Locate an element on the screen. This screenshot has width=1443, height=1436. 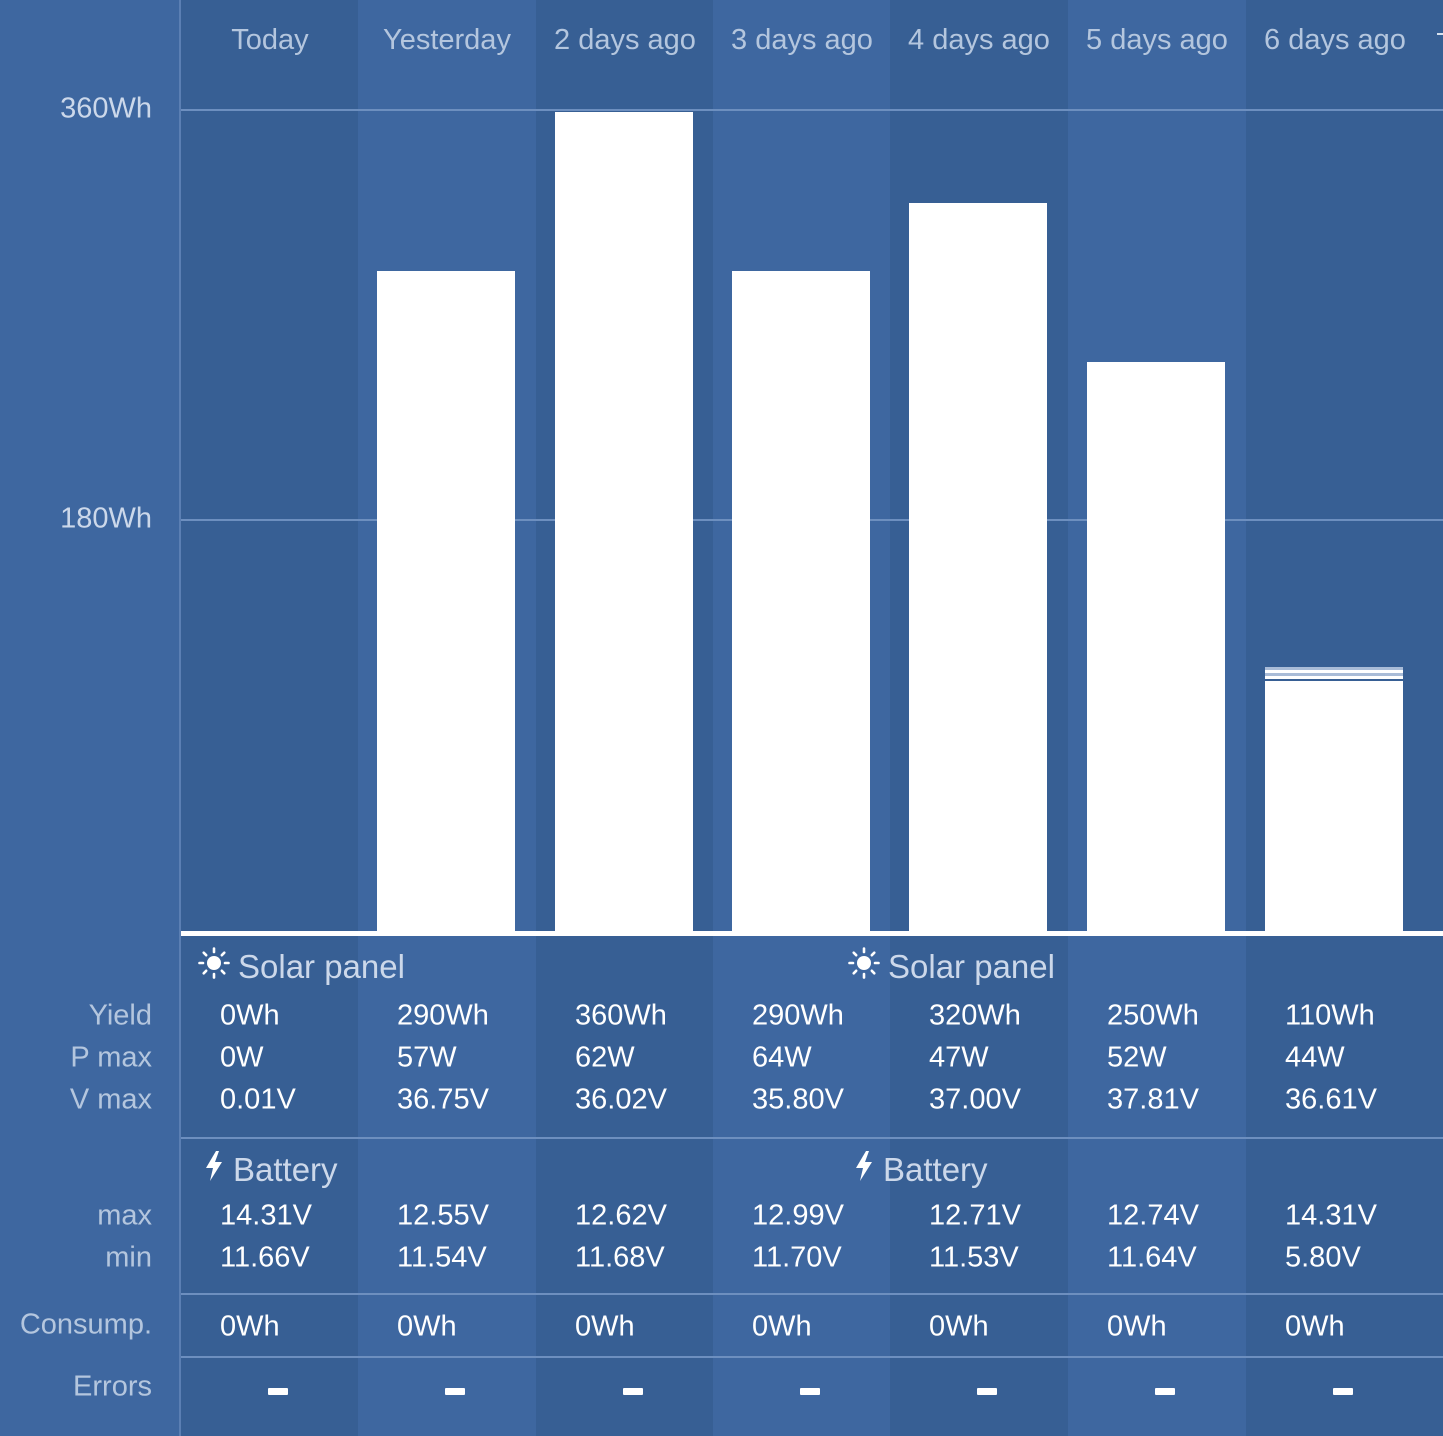
solar-cell: 320Wh is located at coordinates (975, 1015).